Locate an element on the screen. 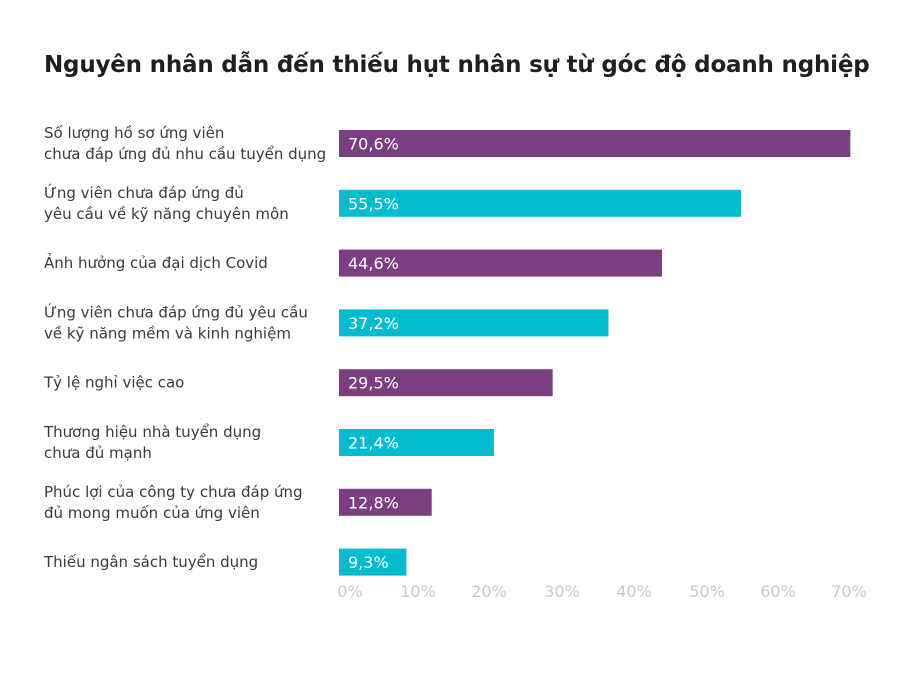 This screenshot has height=684, width=900. bar-value-label: 44,6% is located at coordinates (373, 263).